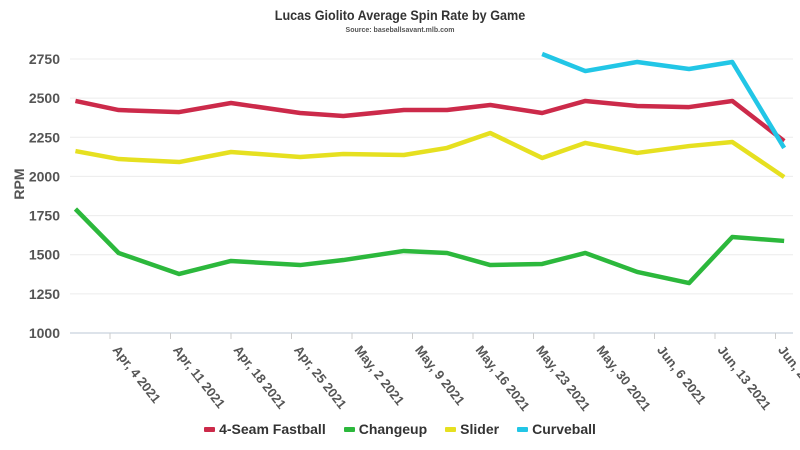  I want to click on legend-label: Changeup, so click(393, 429).